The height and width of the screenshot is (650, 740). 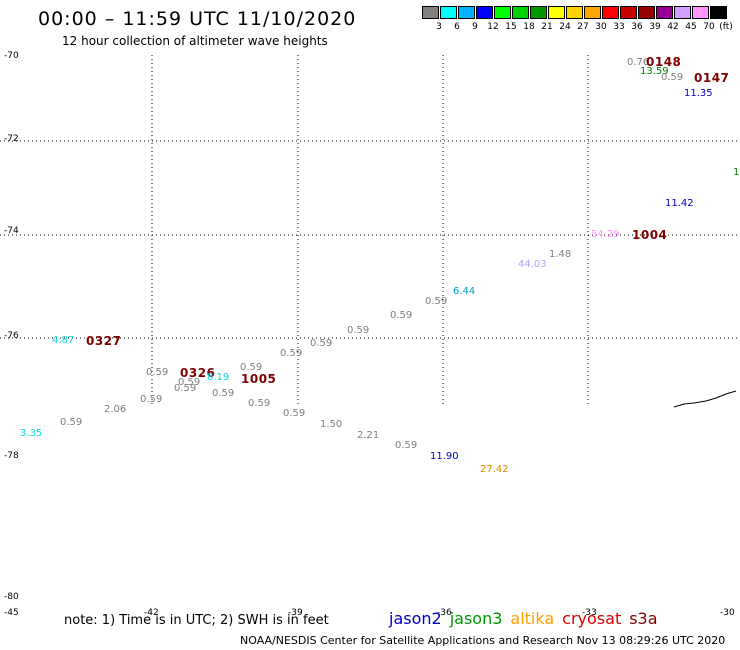 What do you see at coordinates (259, 379) in the screenshot?
I see `pass-time-label: 1005` at bounding box center [259, 379].